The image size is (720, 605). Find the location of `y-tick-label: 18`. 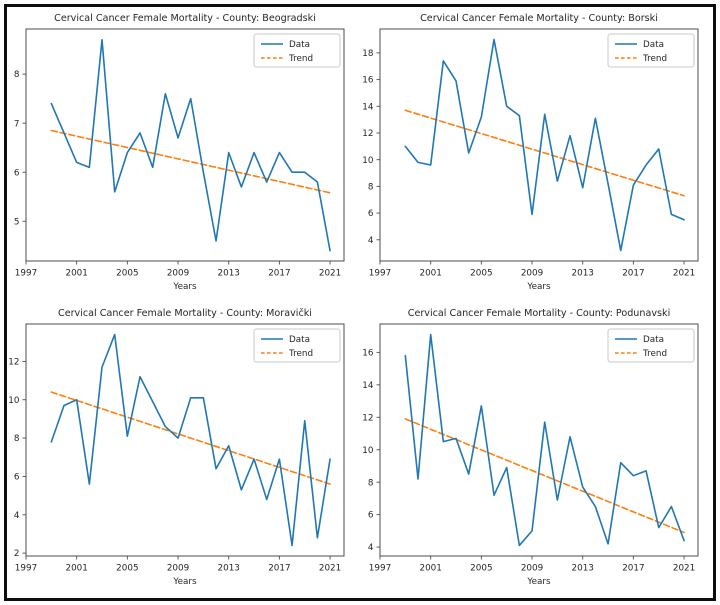

y-tick-label: 18 is located at coordinates (367, 54).